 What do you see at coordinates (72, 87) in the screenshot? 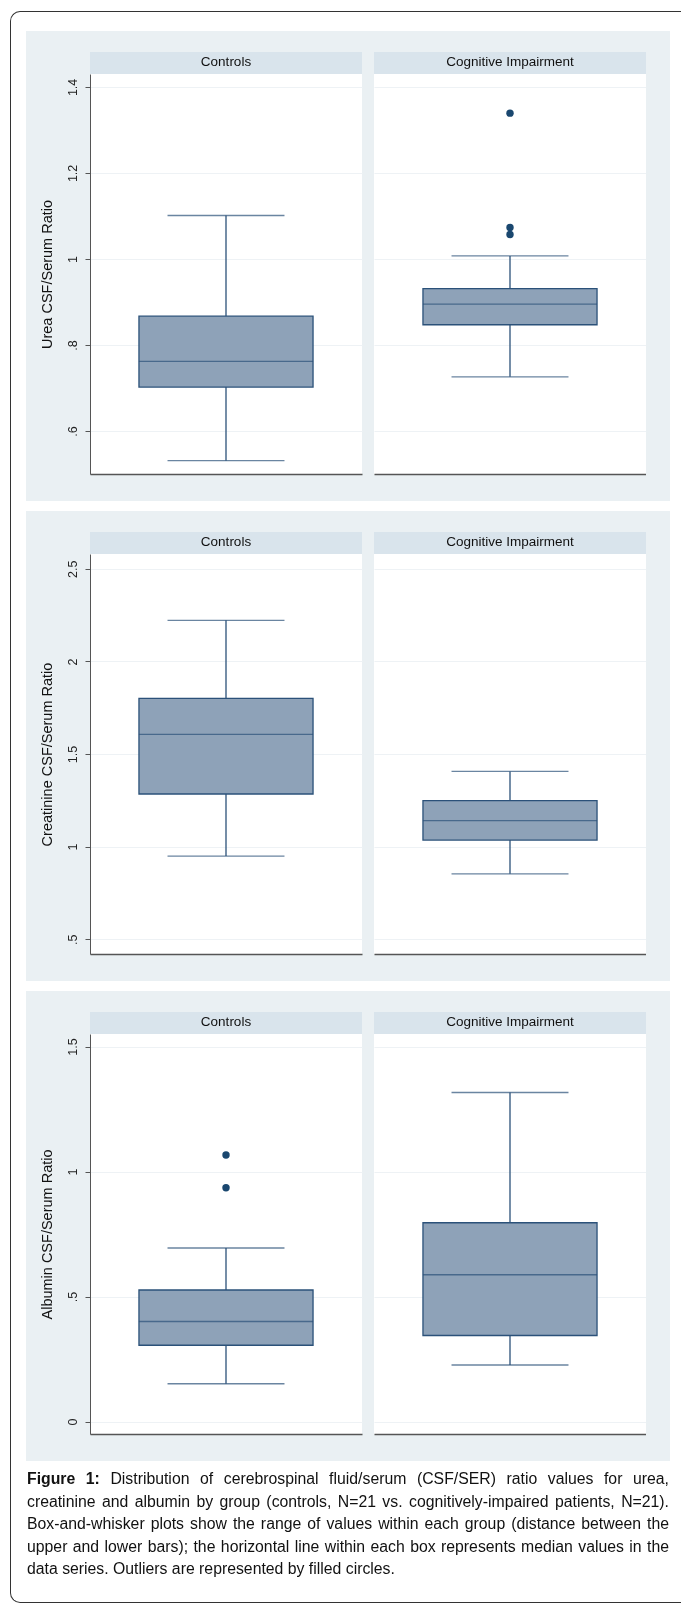
I see `y-tick-label: 1.4` at bounding box center [72, 87].